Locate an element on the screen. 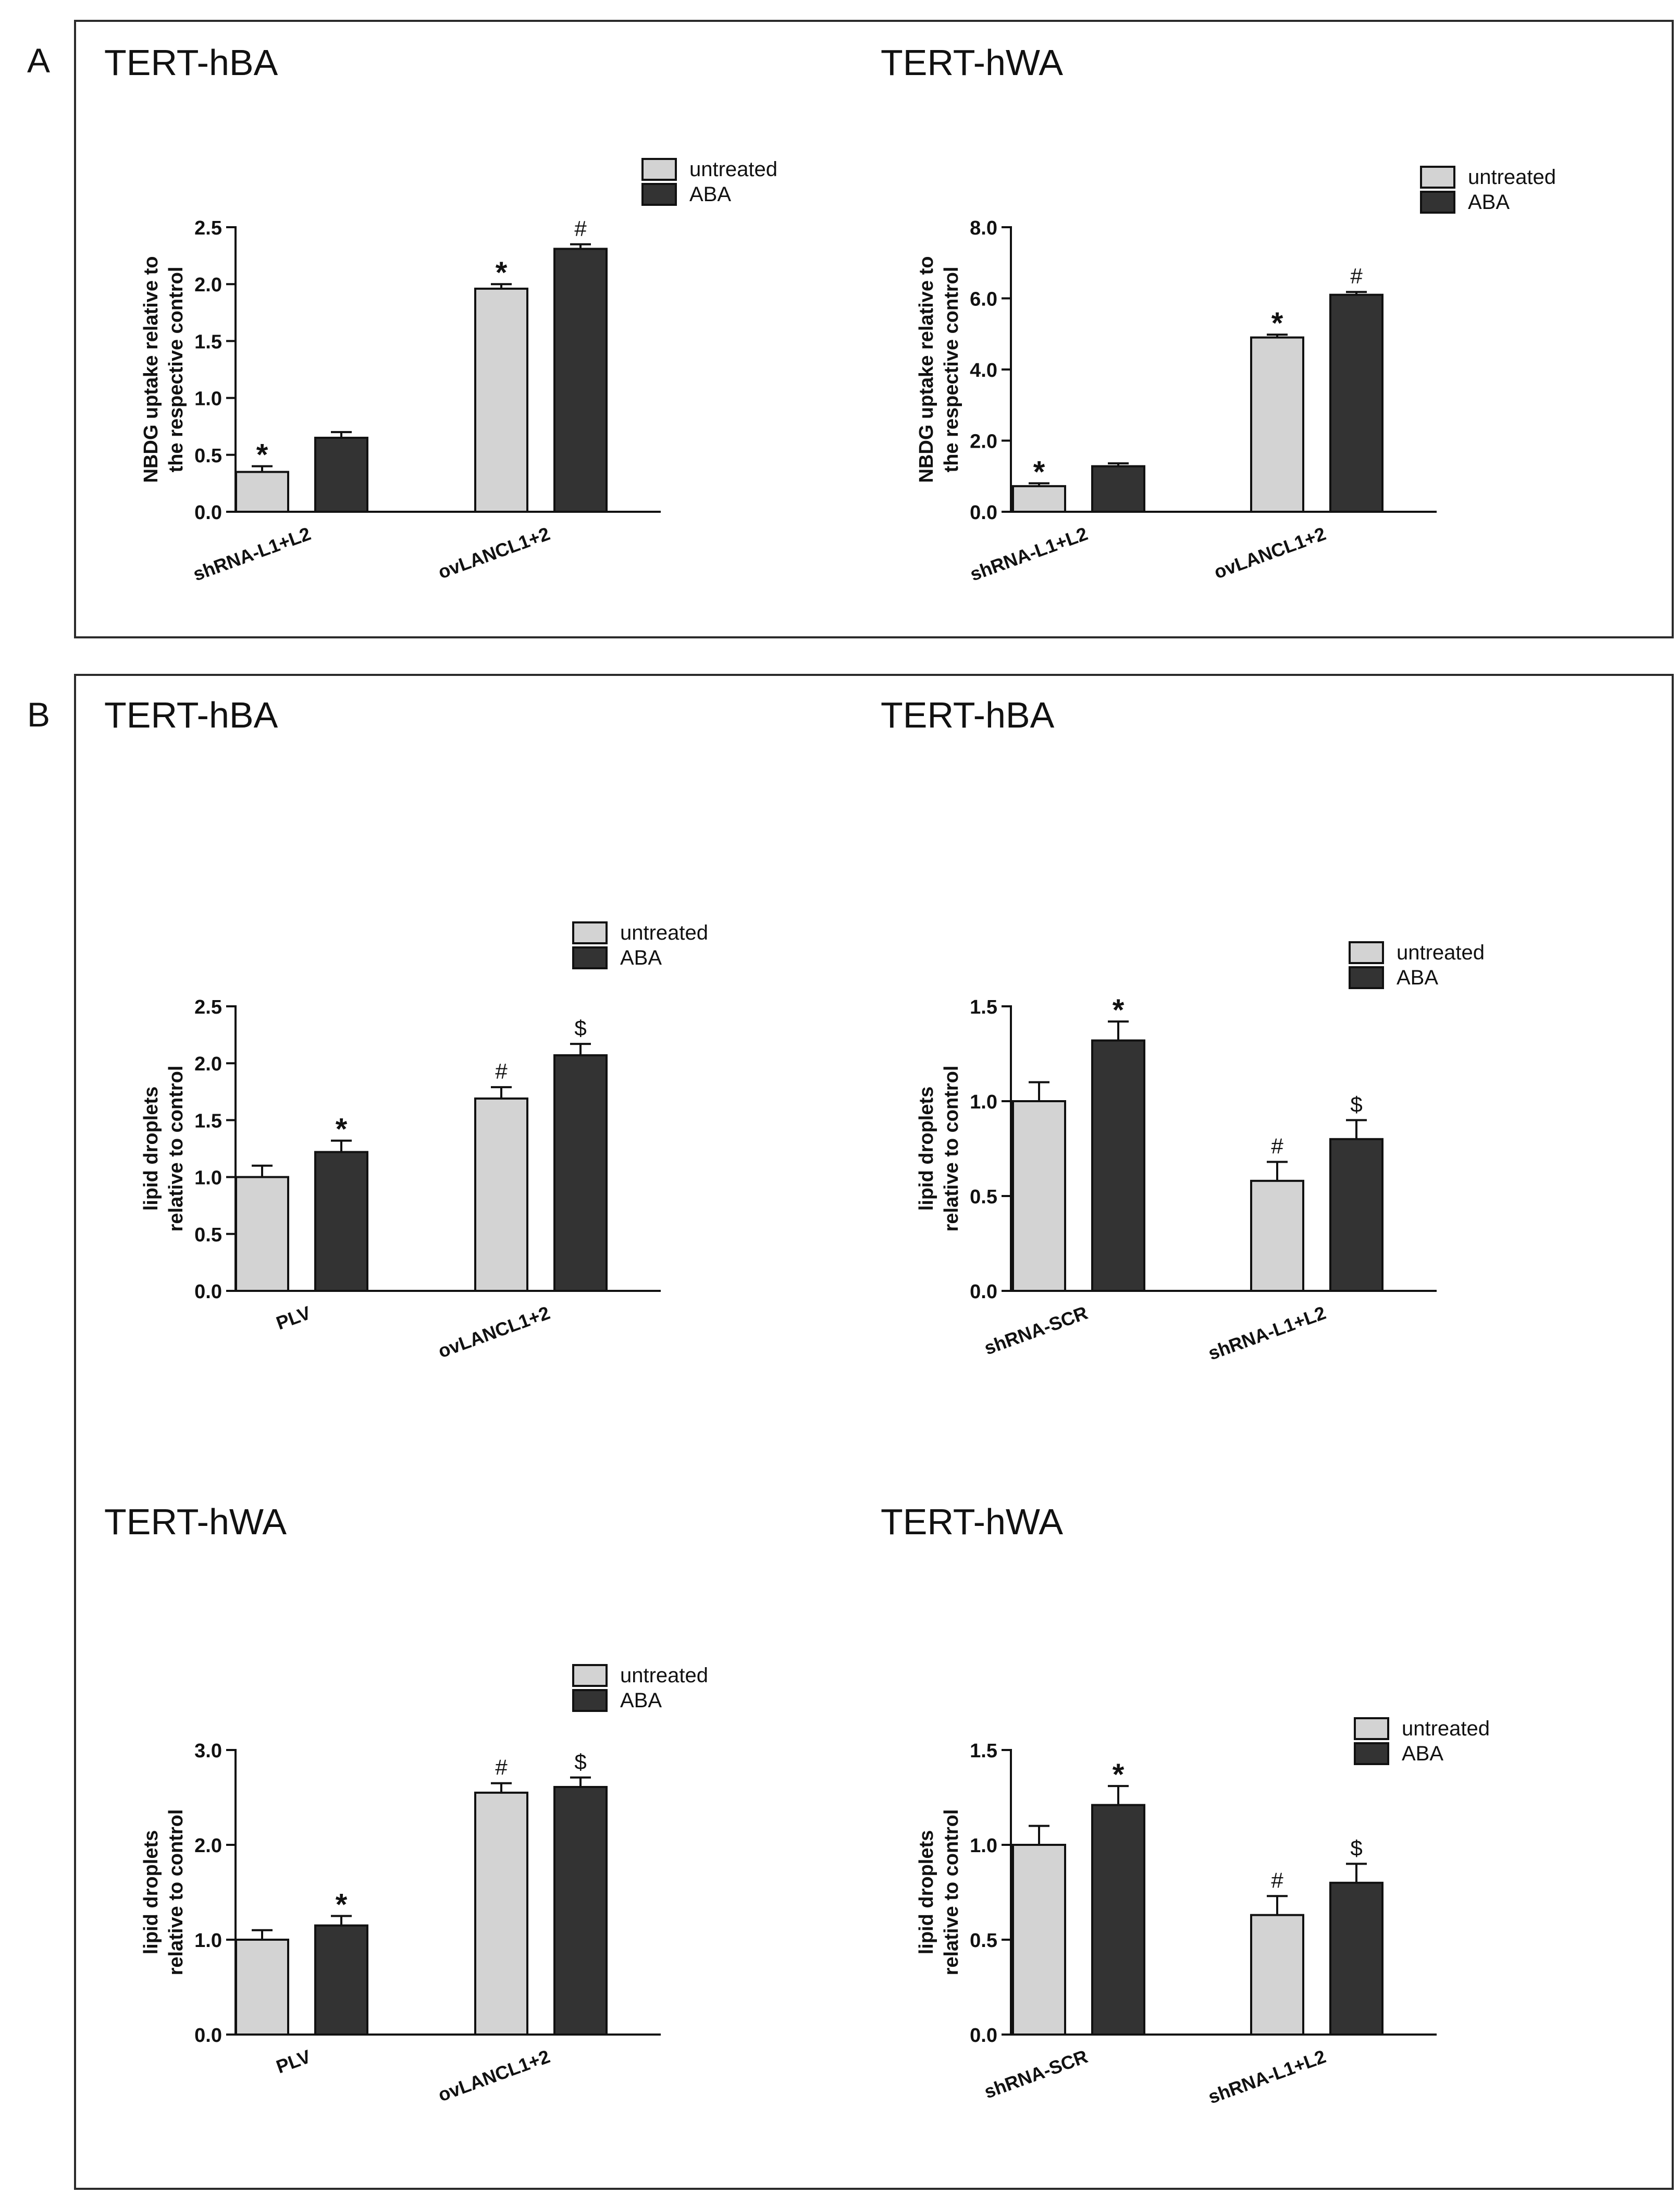 This screenshot has height=2206, width=1680. chart-3-title: TERT-hBA is located at coordinates (968, 715).